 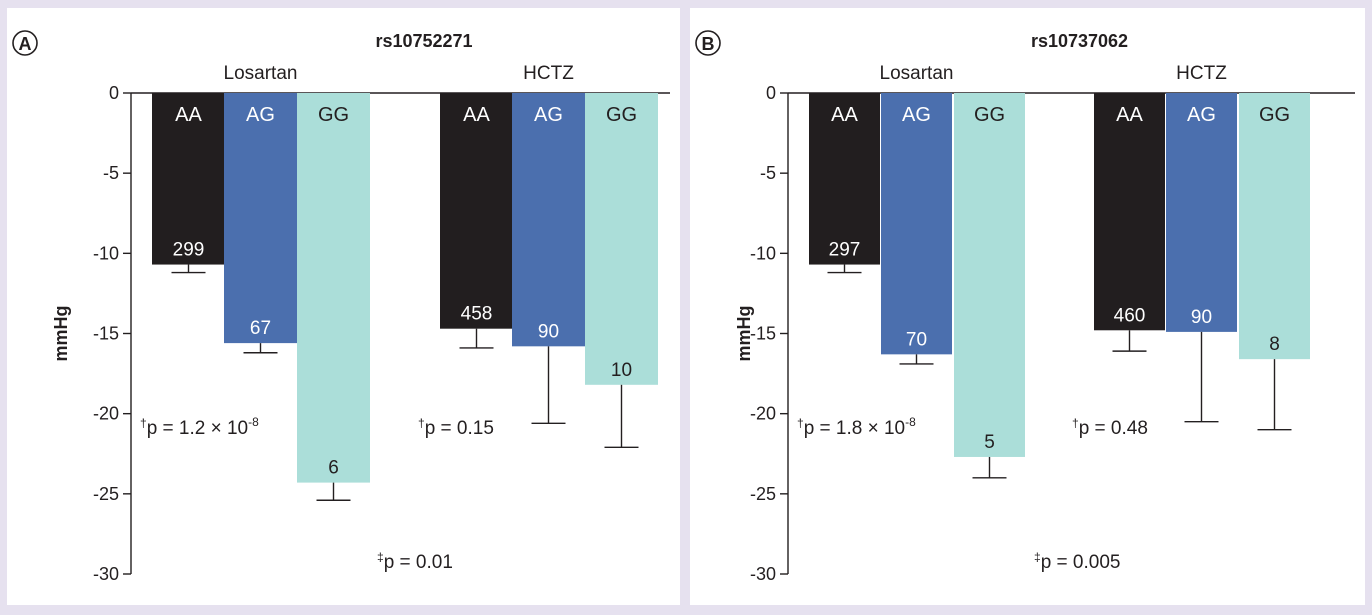 I want to click on sample-size-label: 6, so click(x=333, y=468).